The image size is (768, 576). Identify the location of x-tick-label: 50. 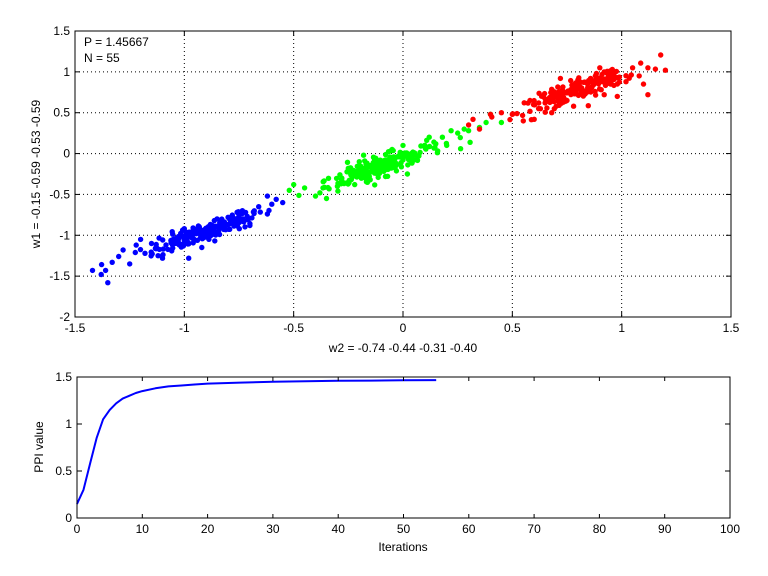
(404, 529).